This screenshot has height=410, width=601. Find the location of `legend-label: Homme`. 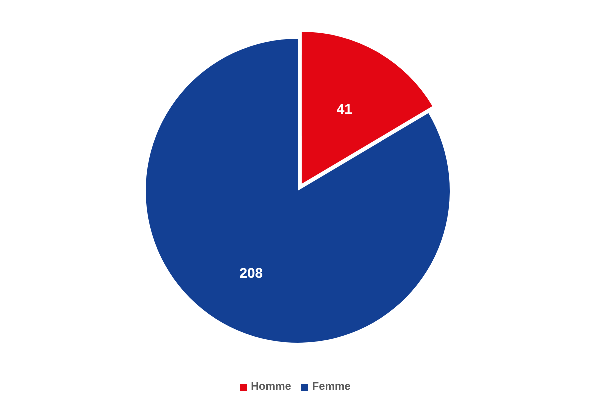

legend-label: Homme is located at coordinates (271, 387).